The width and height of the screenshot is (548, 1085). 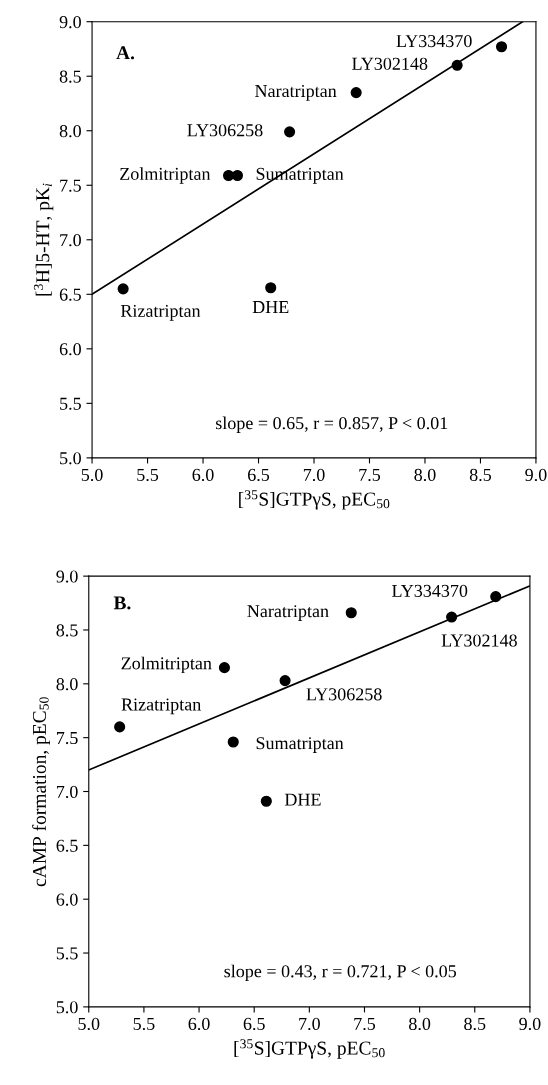 What do you see at coordinates (122, 603) in the screenshot?
I see `text: B.` at bounding box center [122, 603].